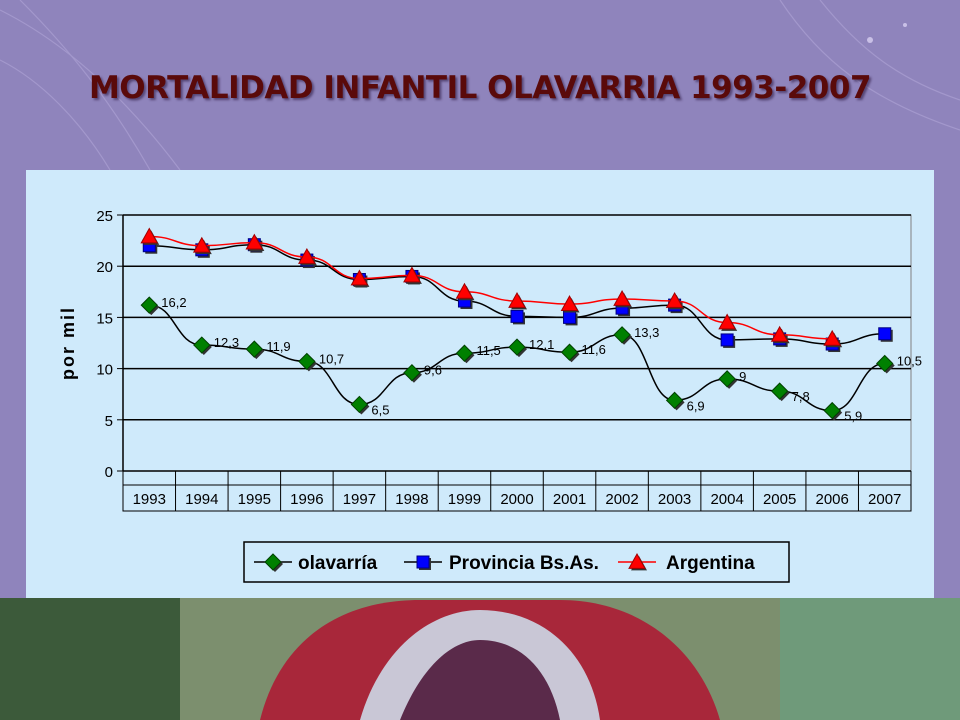 This screenshot has height=720, width=960. Describe the element at coordinates (201, 499) in the screenshot. I see `x-tick-label: 1994` at that location.